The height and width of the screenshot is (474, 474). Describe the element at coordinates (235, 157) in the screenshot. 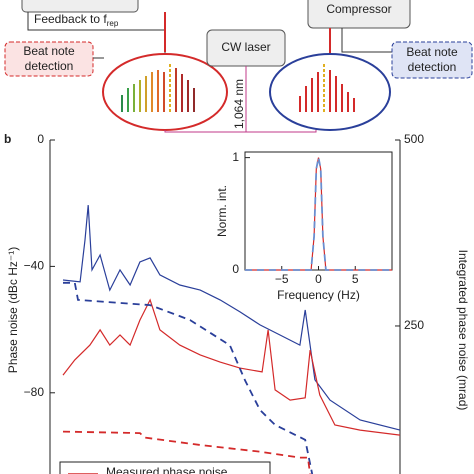

I see `y-tick-label: 1` at that location.